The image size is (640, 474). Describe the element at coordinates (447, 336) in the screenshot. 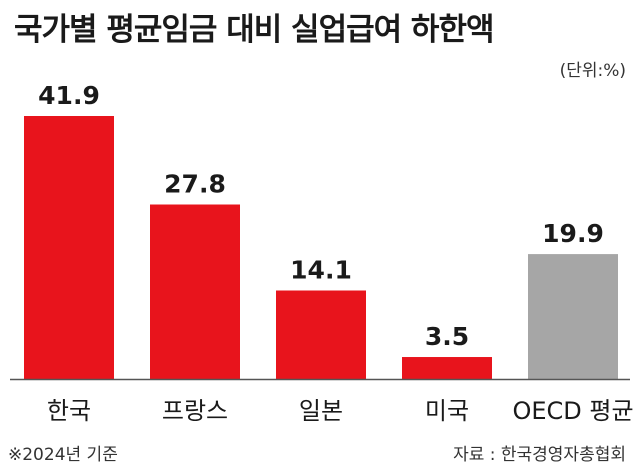

I see `value-label-3: 3.5` at that location.